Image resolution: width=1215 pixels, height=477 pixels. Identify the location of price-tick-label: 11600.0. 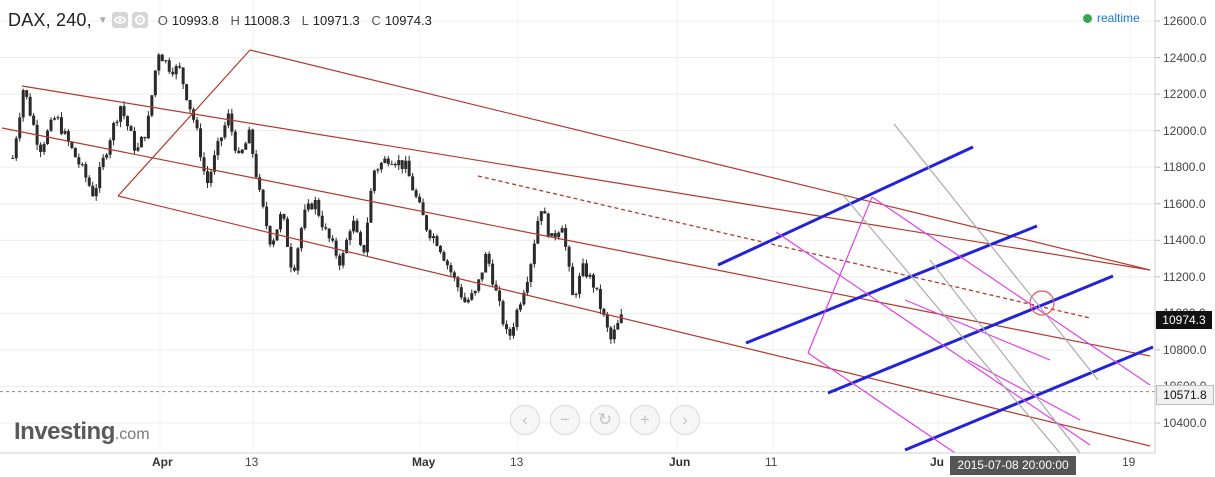
(1184, 203).